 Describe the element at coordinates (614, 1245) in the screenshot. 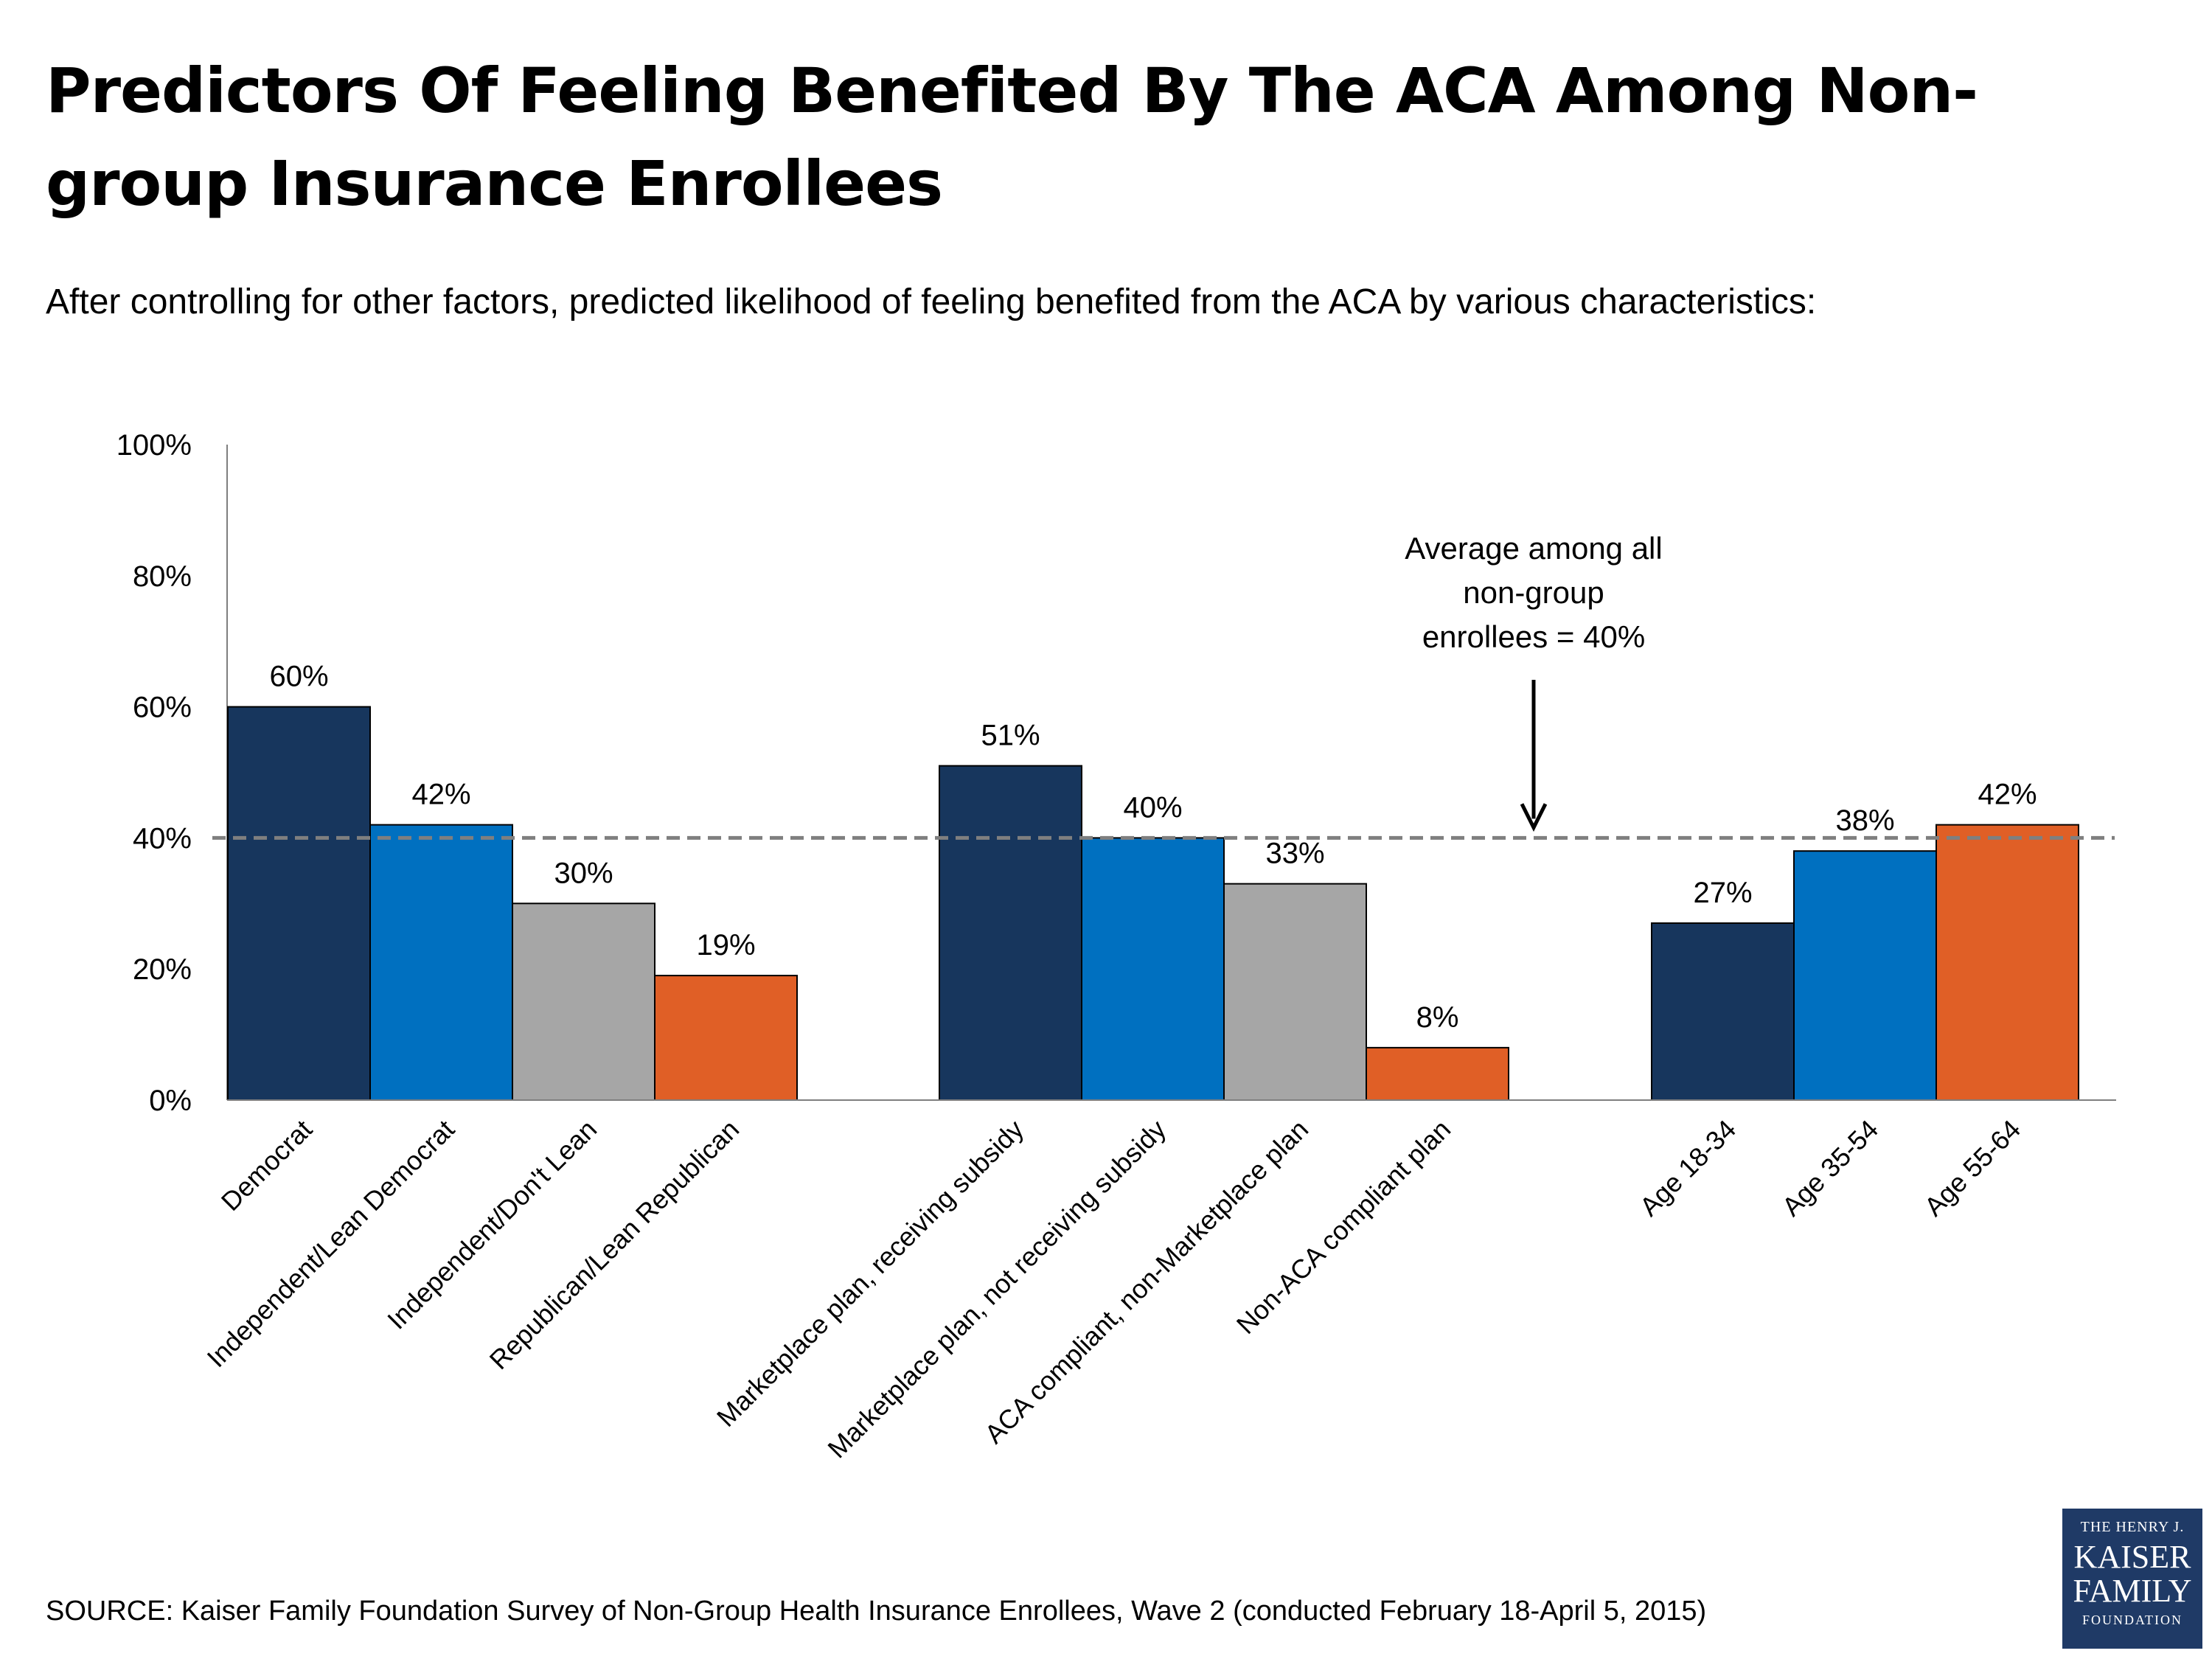

I see `x-category-label: Republican/Lean Republican` at that location.